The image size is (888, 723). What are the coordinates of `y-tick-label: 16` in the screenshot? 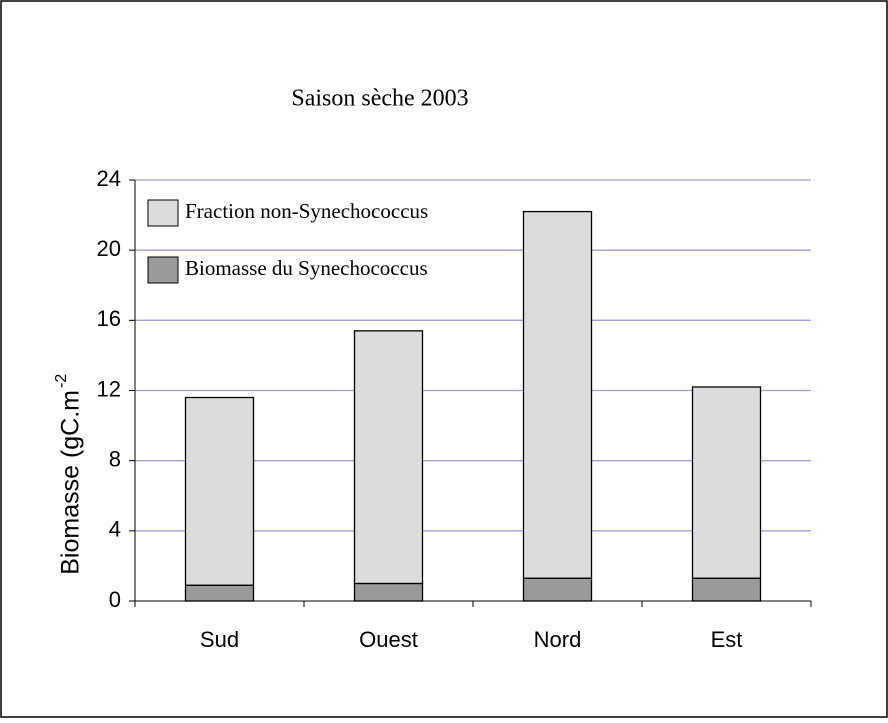 It's located at (109, 318).